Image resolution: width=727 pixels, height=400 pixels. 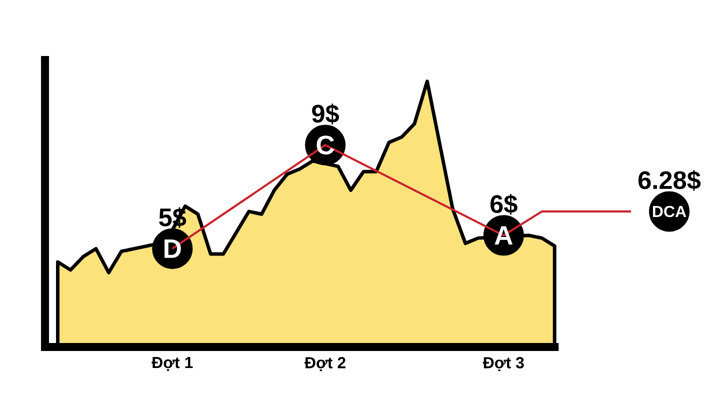 What do you see at coordinates (669, 212) in the screenshot?
I see `annotation: DCA` at bounding box center [669, 212].